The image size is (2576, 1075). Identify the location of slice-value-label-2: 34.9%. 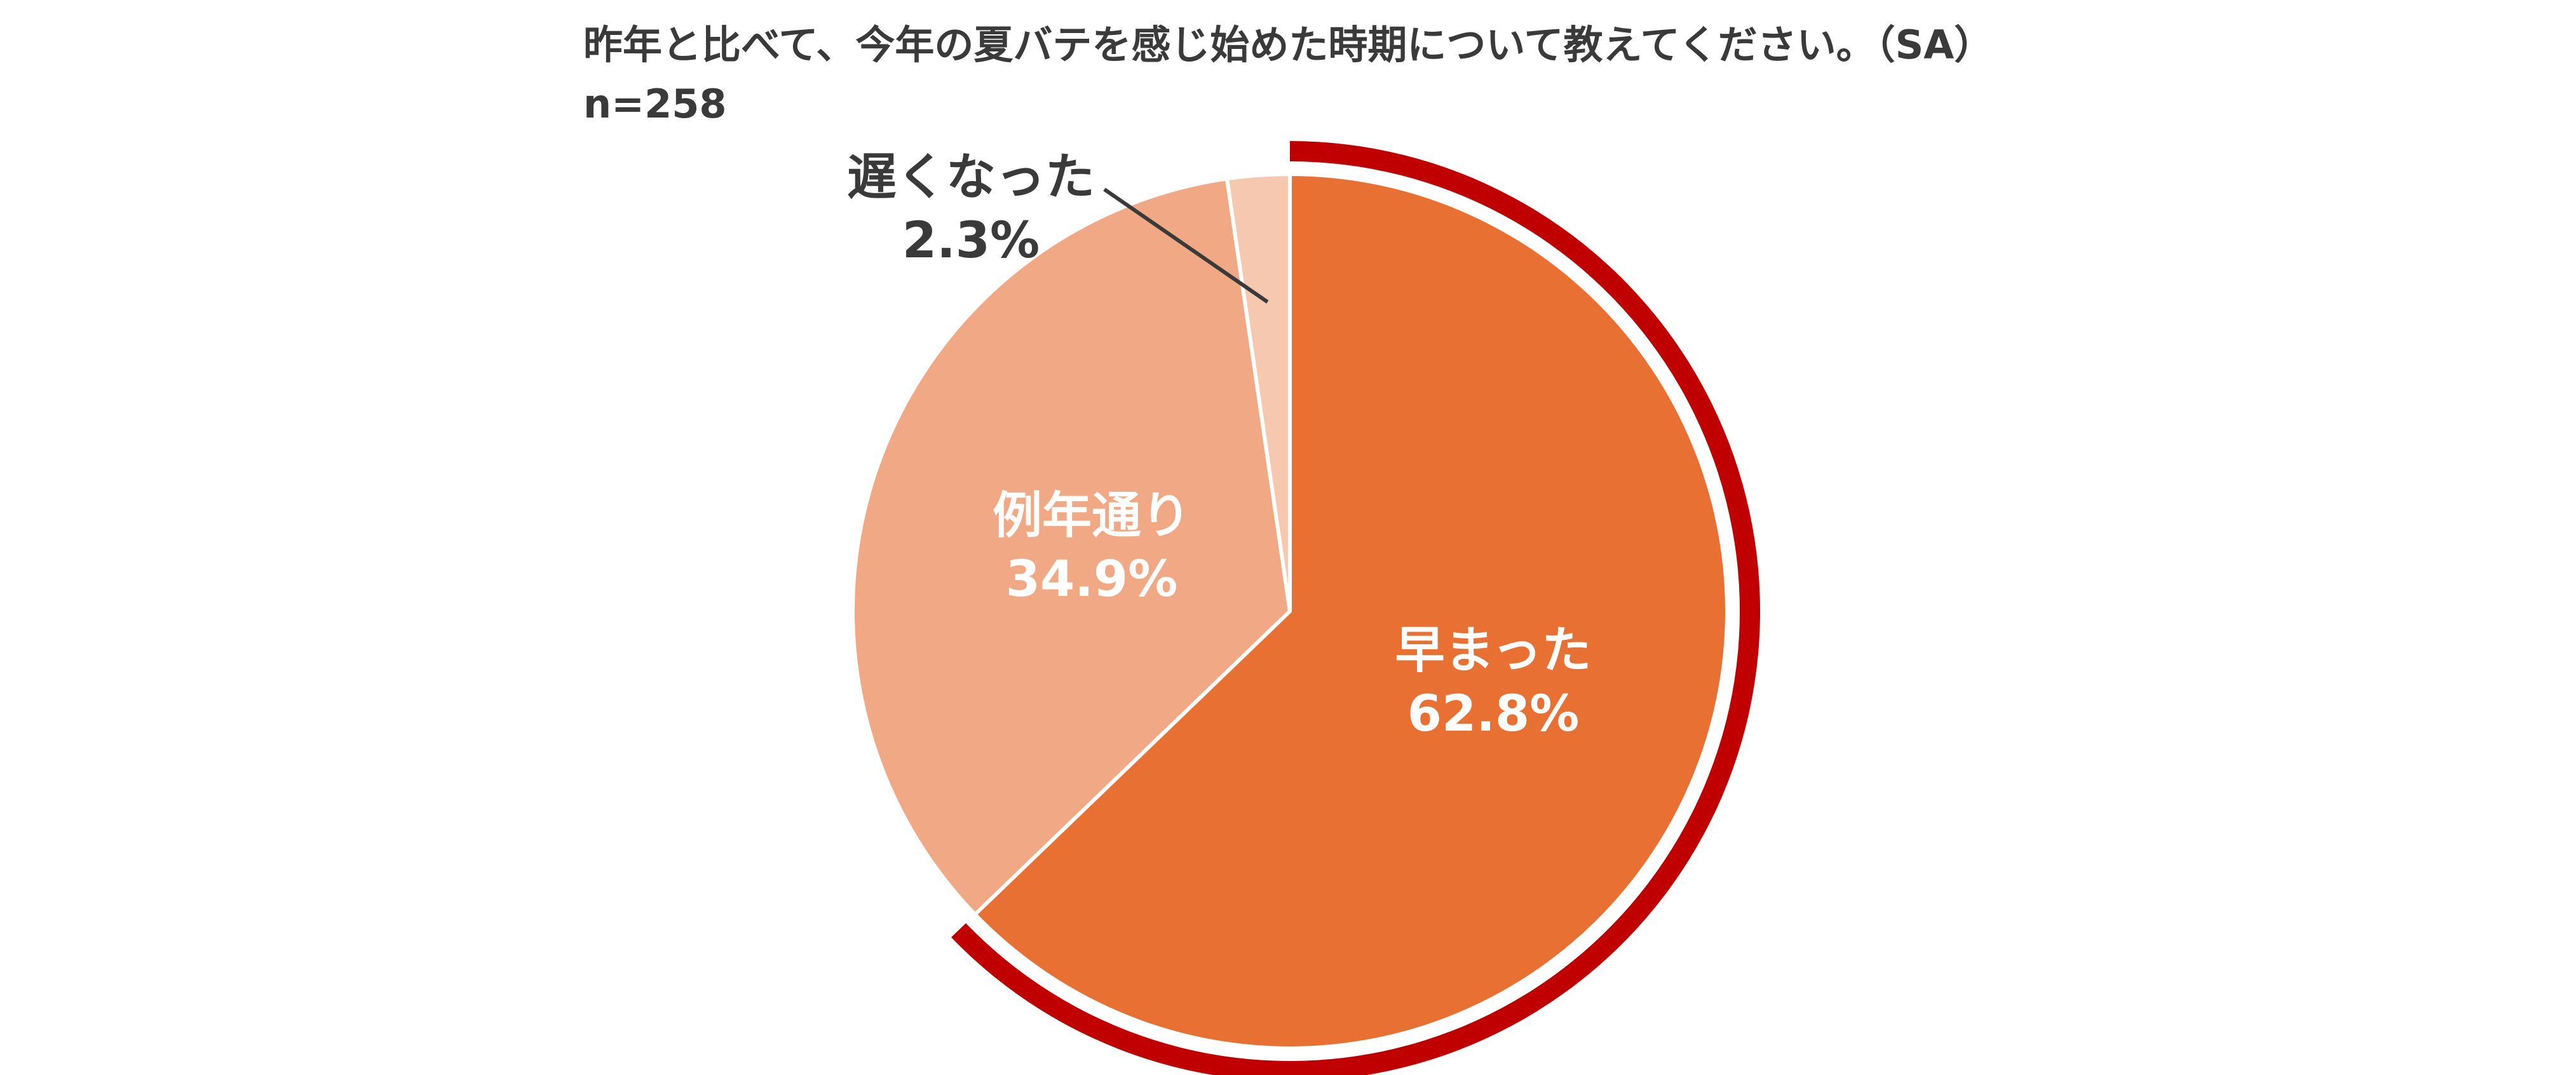
(1092, 579).